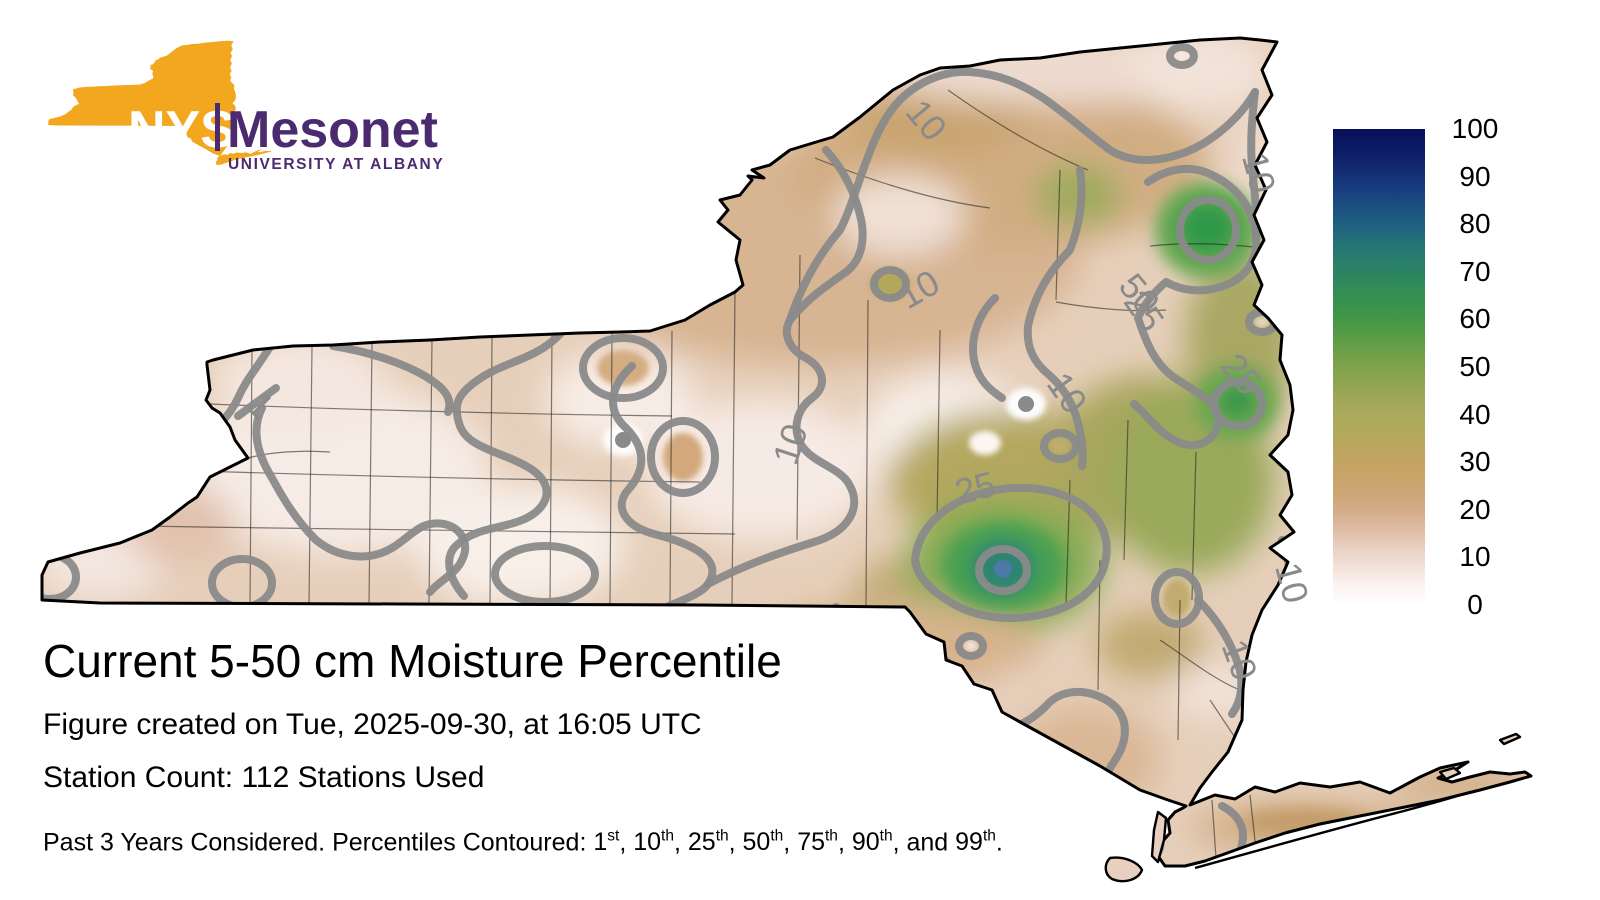 This screenshot has width=1600, height=900. I want to click on logo-tagline: UNIVERSITY AT ALBANY, so click(336, 164).